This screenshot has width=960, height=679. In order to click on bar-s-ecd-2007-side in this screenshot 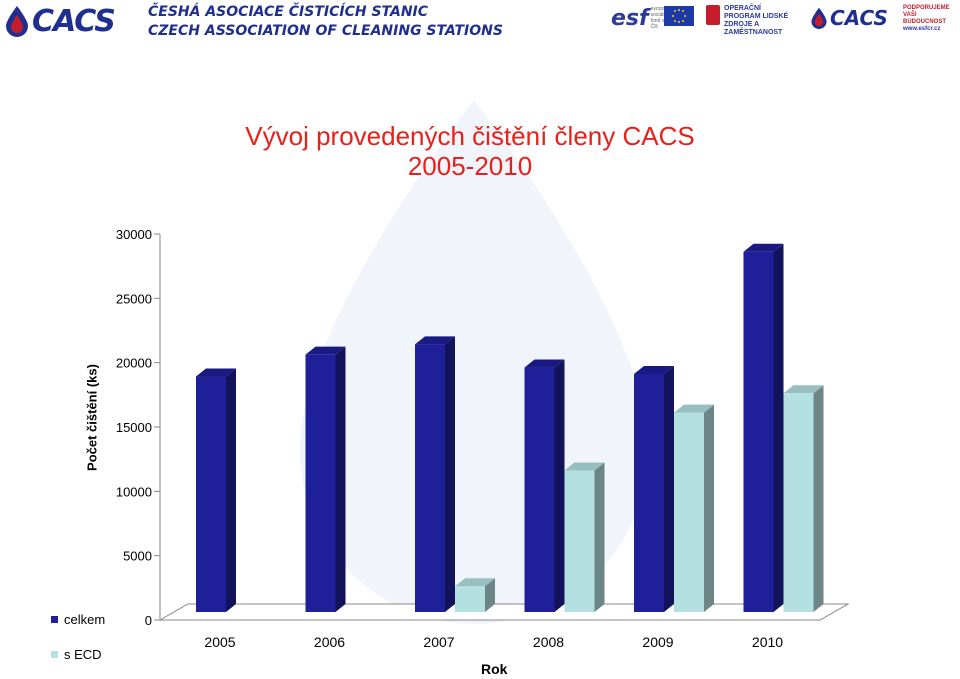, I will do `click(490, 595)`.